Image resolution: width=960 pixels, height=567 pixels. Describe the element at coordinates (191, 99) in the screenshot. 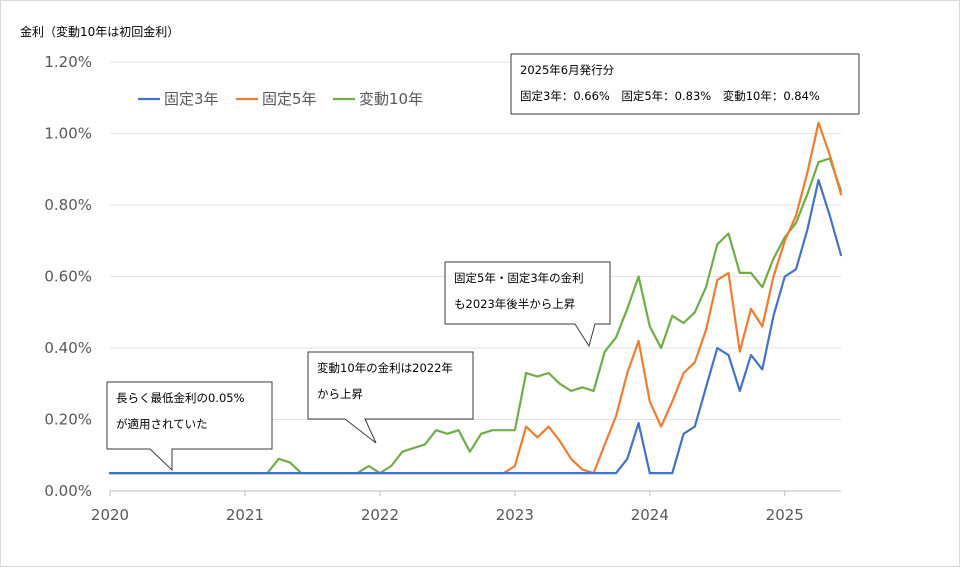

I see `legend-label: 固定3年` at that location.